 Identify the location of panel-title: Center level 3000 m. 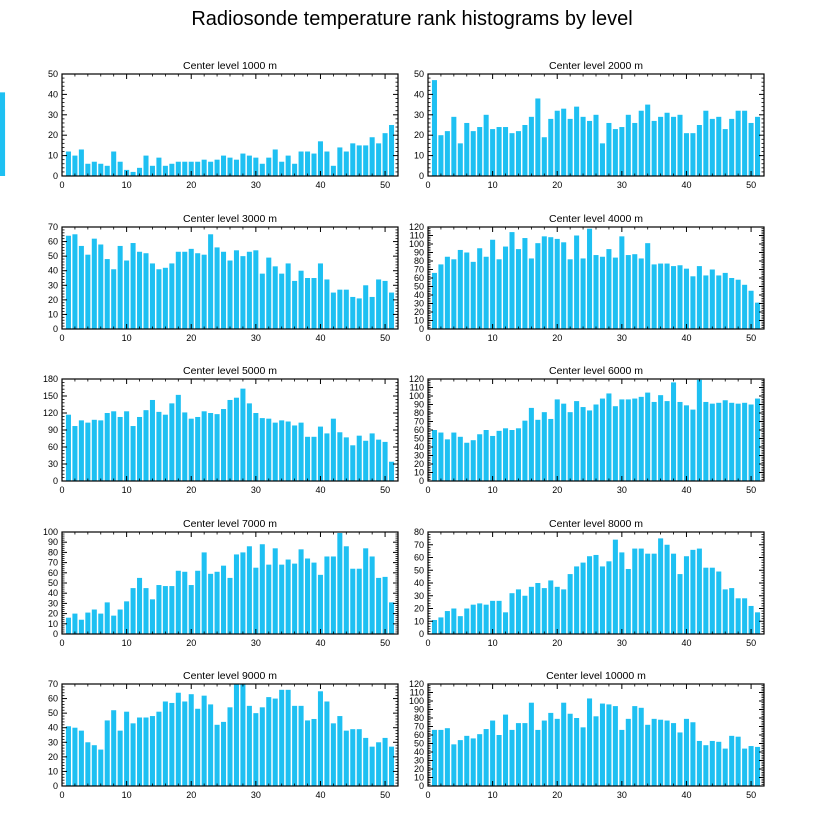
(230, 219).